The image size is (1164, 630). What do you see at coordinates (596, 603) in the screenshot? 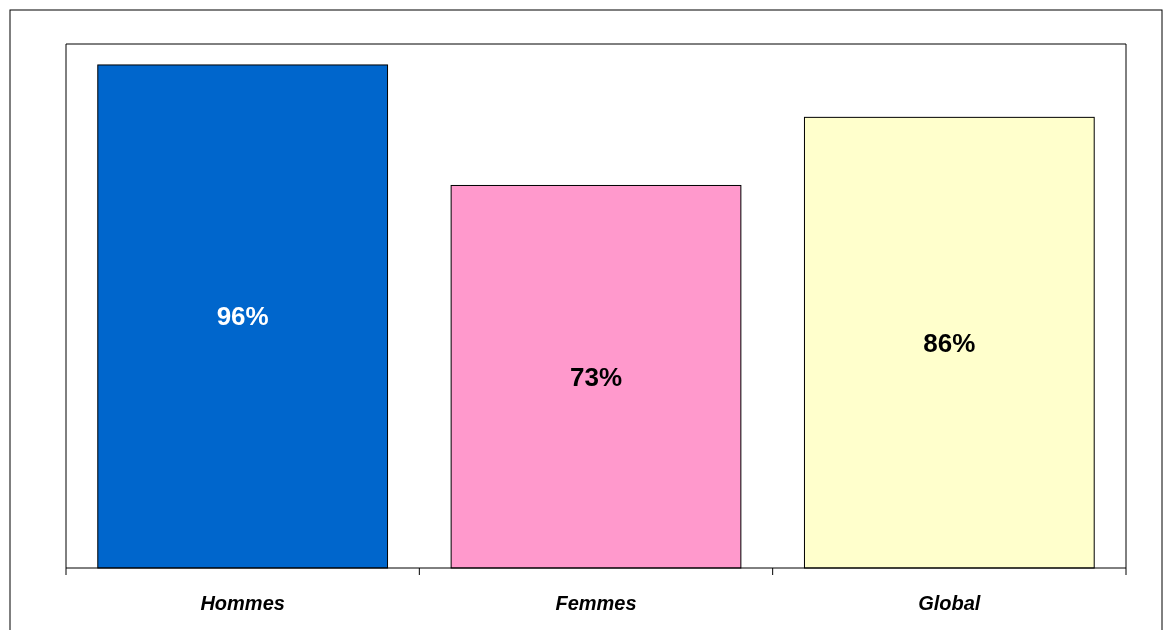
I see `x-tick-label: Femmes` at bounding box center [596, 603].